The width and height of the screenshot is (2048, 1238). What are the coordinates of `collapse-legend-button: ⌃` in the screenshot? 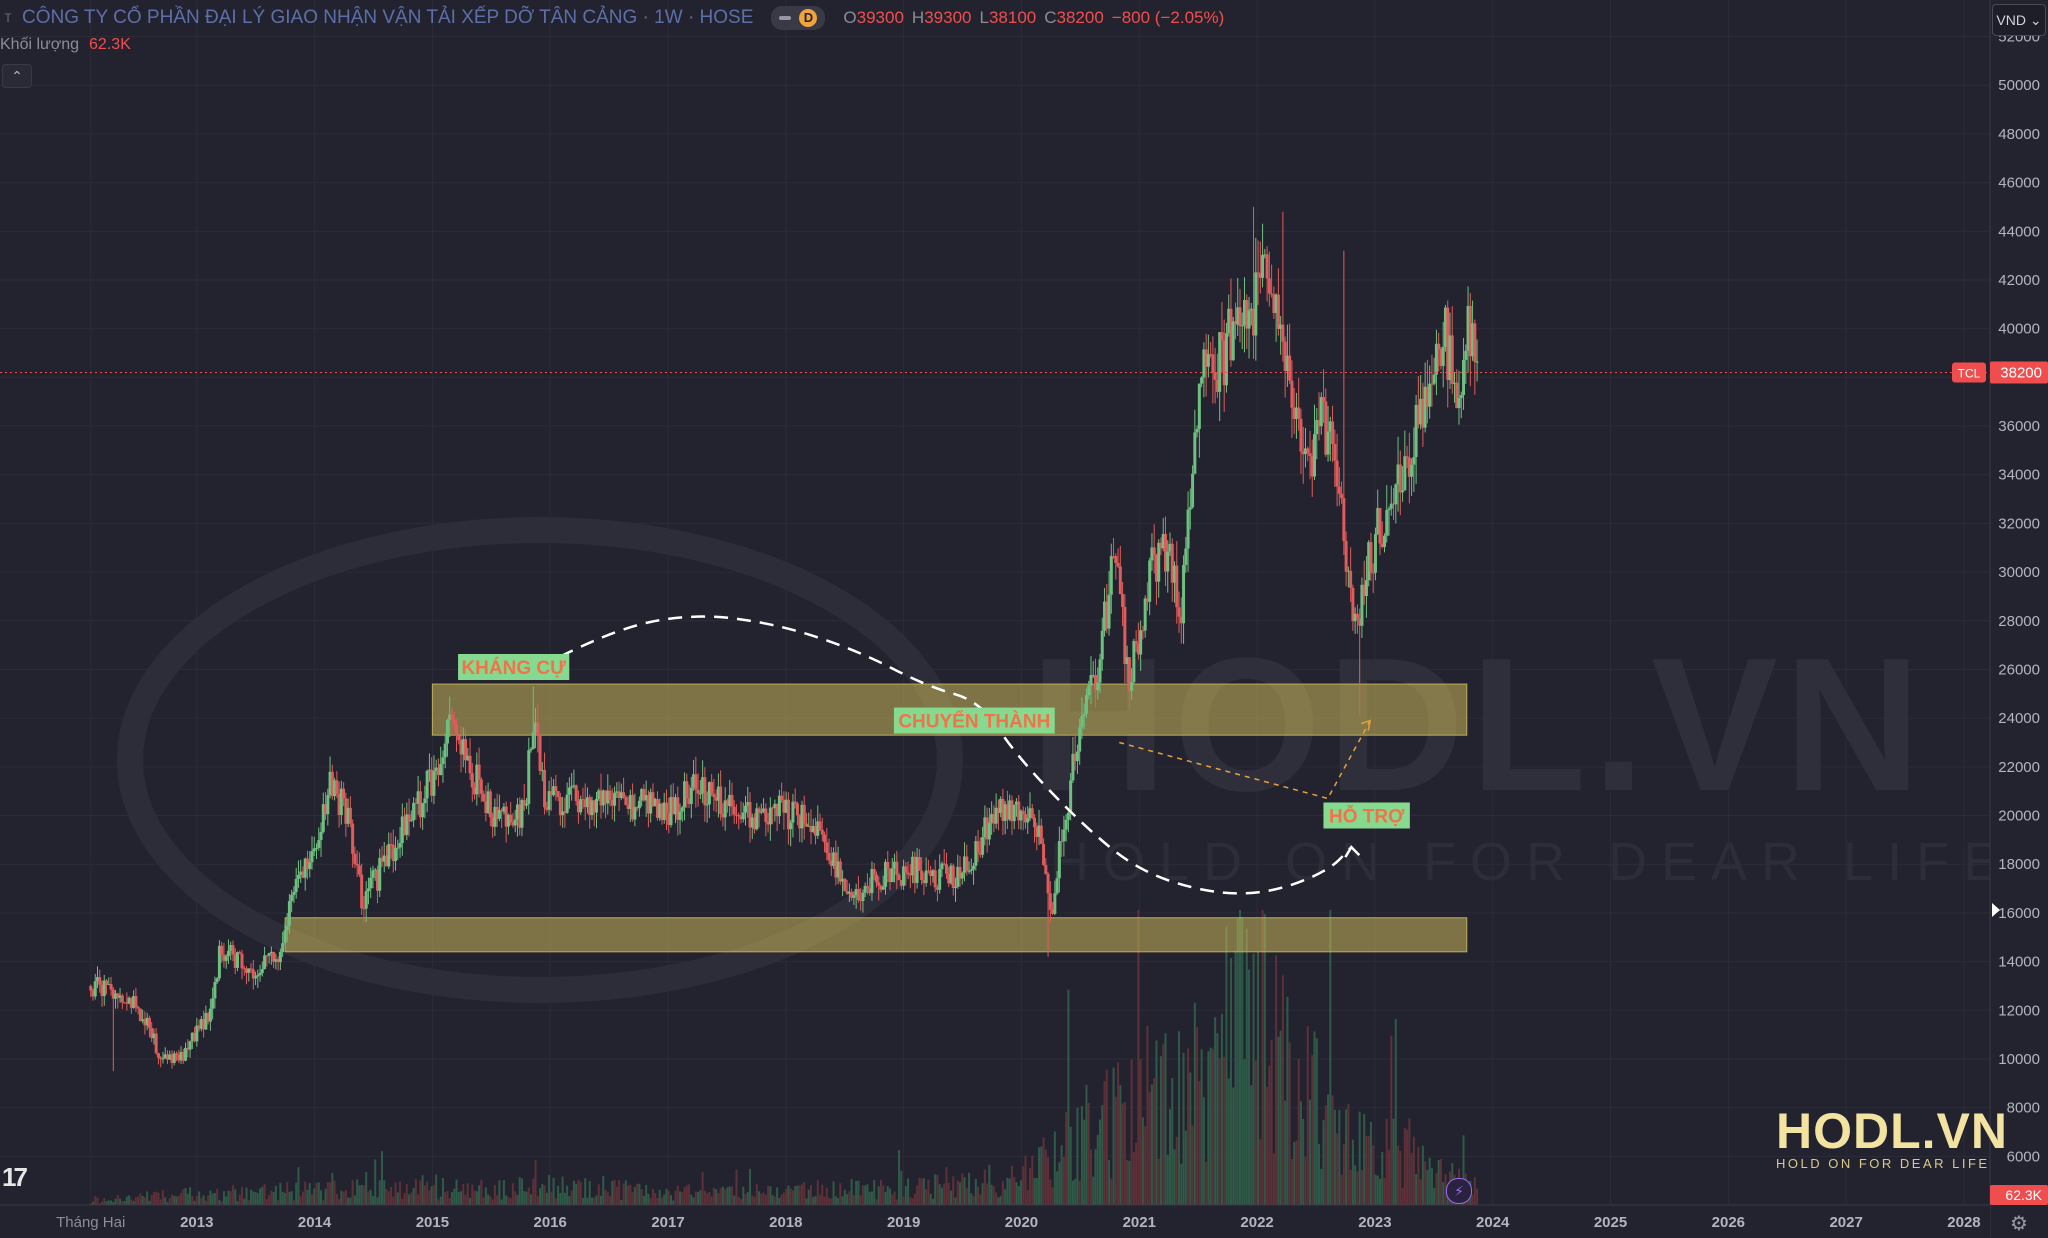 It's located at (17, 76).